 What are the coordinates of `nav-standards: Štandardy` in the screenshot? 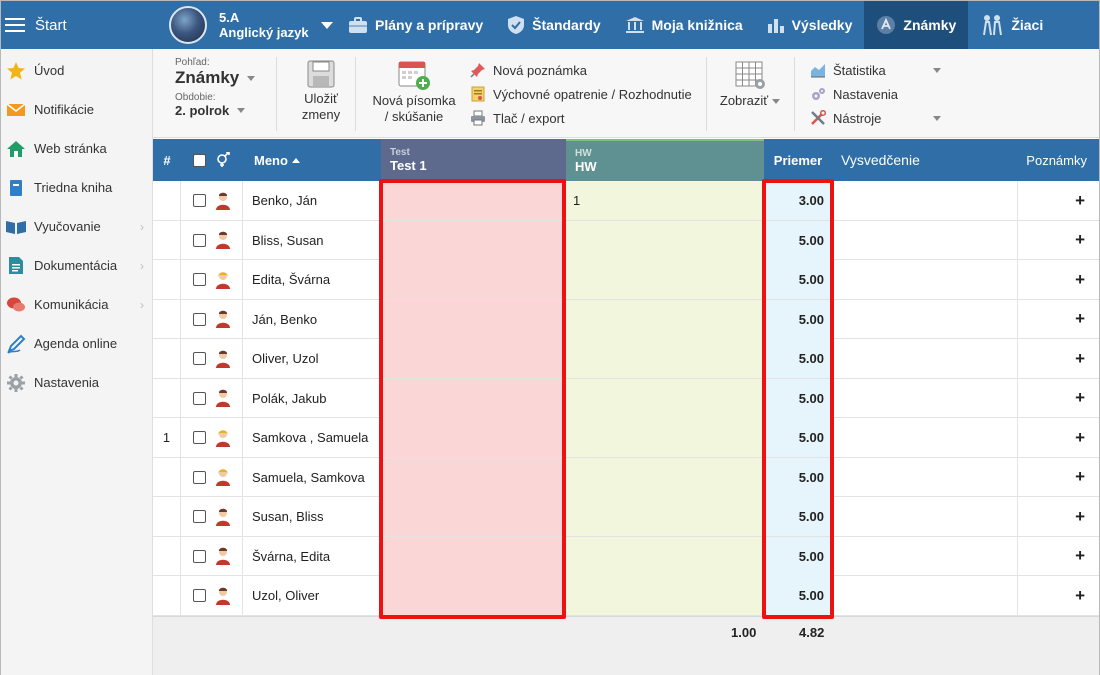 It's located at (553, 25).